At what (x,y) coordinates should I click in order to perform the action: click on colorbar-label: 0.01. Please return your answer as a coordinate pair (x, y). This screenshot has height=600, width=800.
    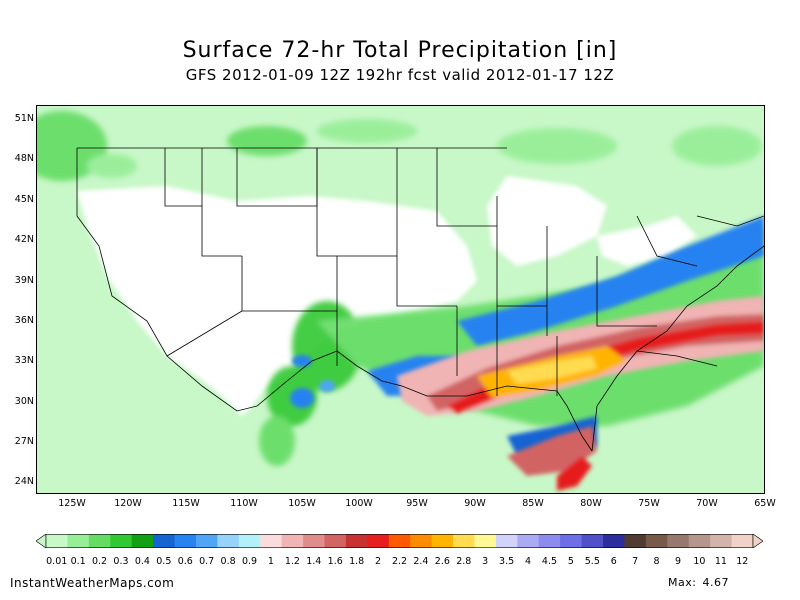
    Looking at the image, I should click on (57, 561).